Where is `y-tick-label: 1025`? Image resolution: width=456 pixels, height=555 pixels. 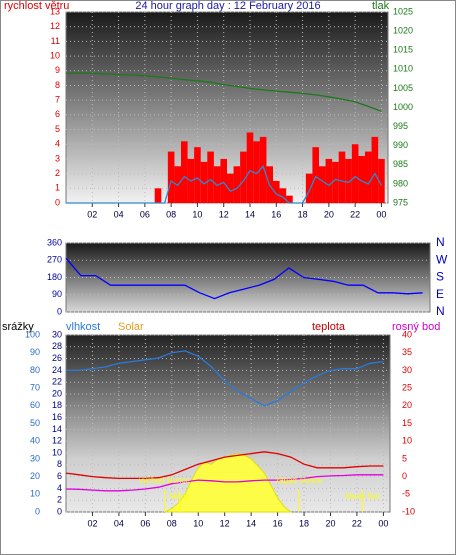 y-tick-label: 1025 is located at coordinates (403, 11).